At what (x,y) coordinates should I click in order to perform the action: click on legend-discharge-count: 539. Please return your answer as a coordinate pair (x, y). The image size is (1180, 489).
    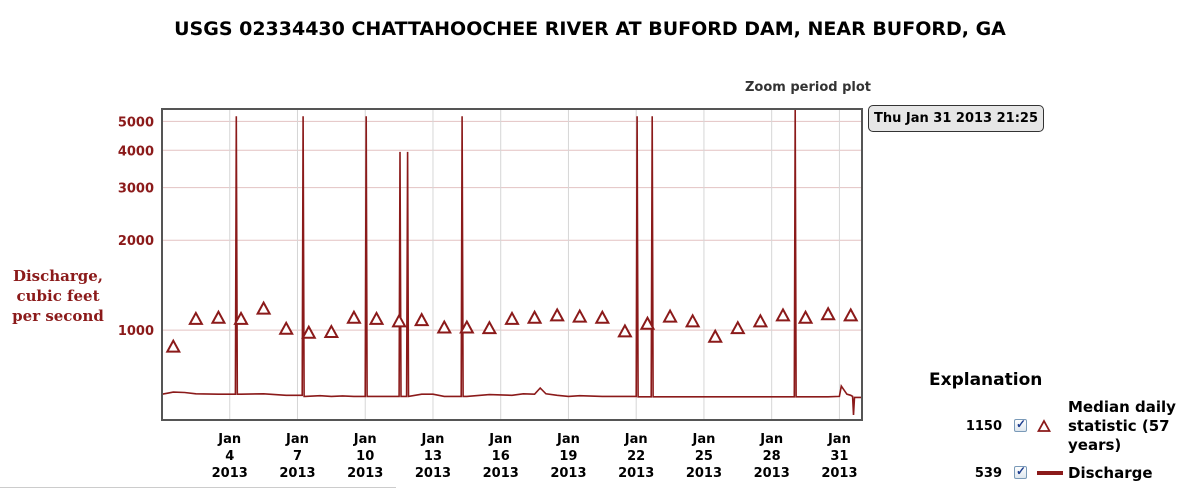
    Looking at the image, I should click on (988, 473).